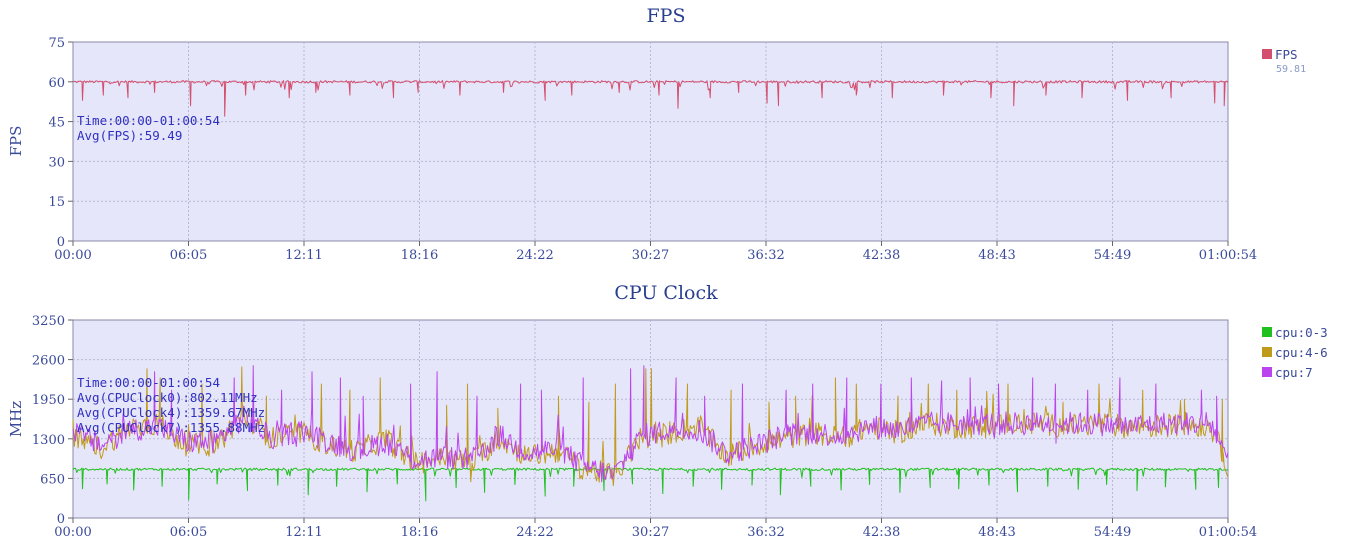  Describe the element at coordinates (48, 361) in the screenshot. I see `cpu-y-tick-4: 2600` at that location.